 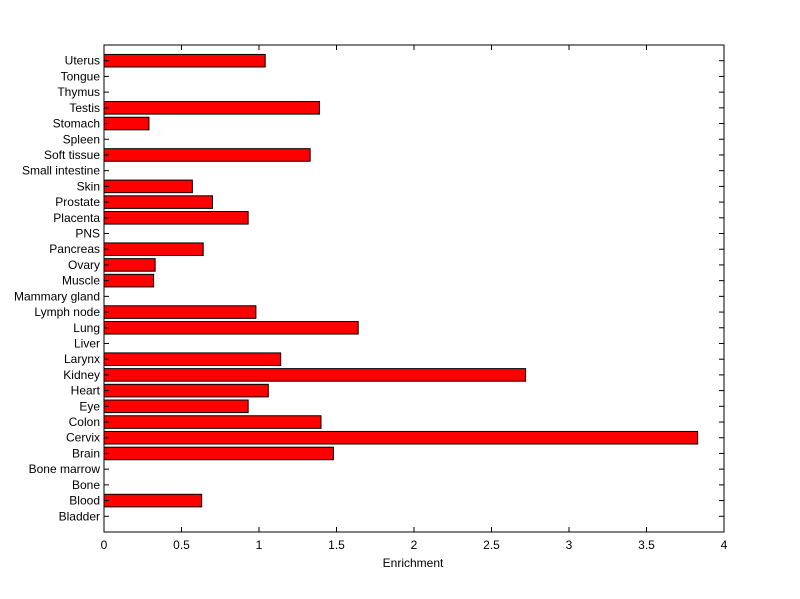 I want to click on x-tick-label: 3, so click(x=569, y=545).